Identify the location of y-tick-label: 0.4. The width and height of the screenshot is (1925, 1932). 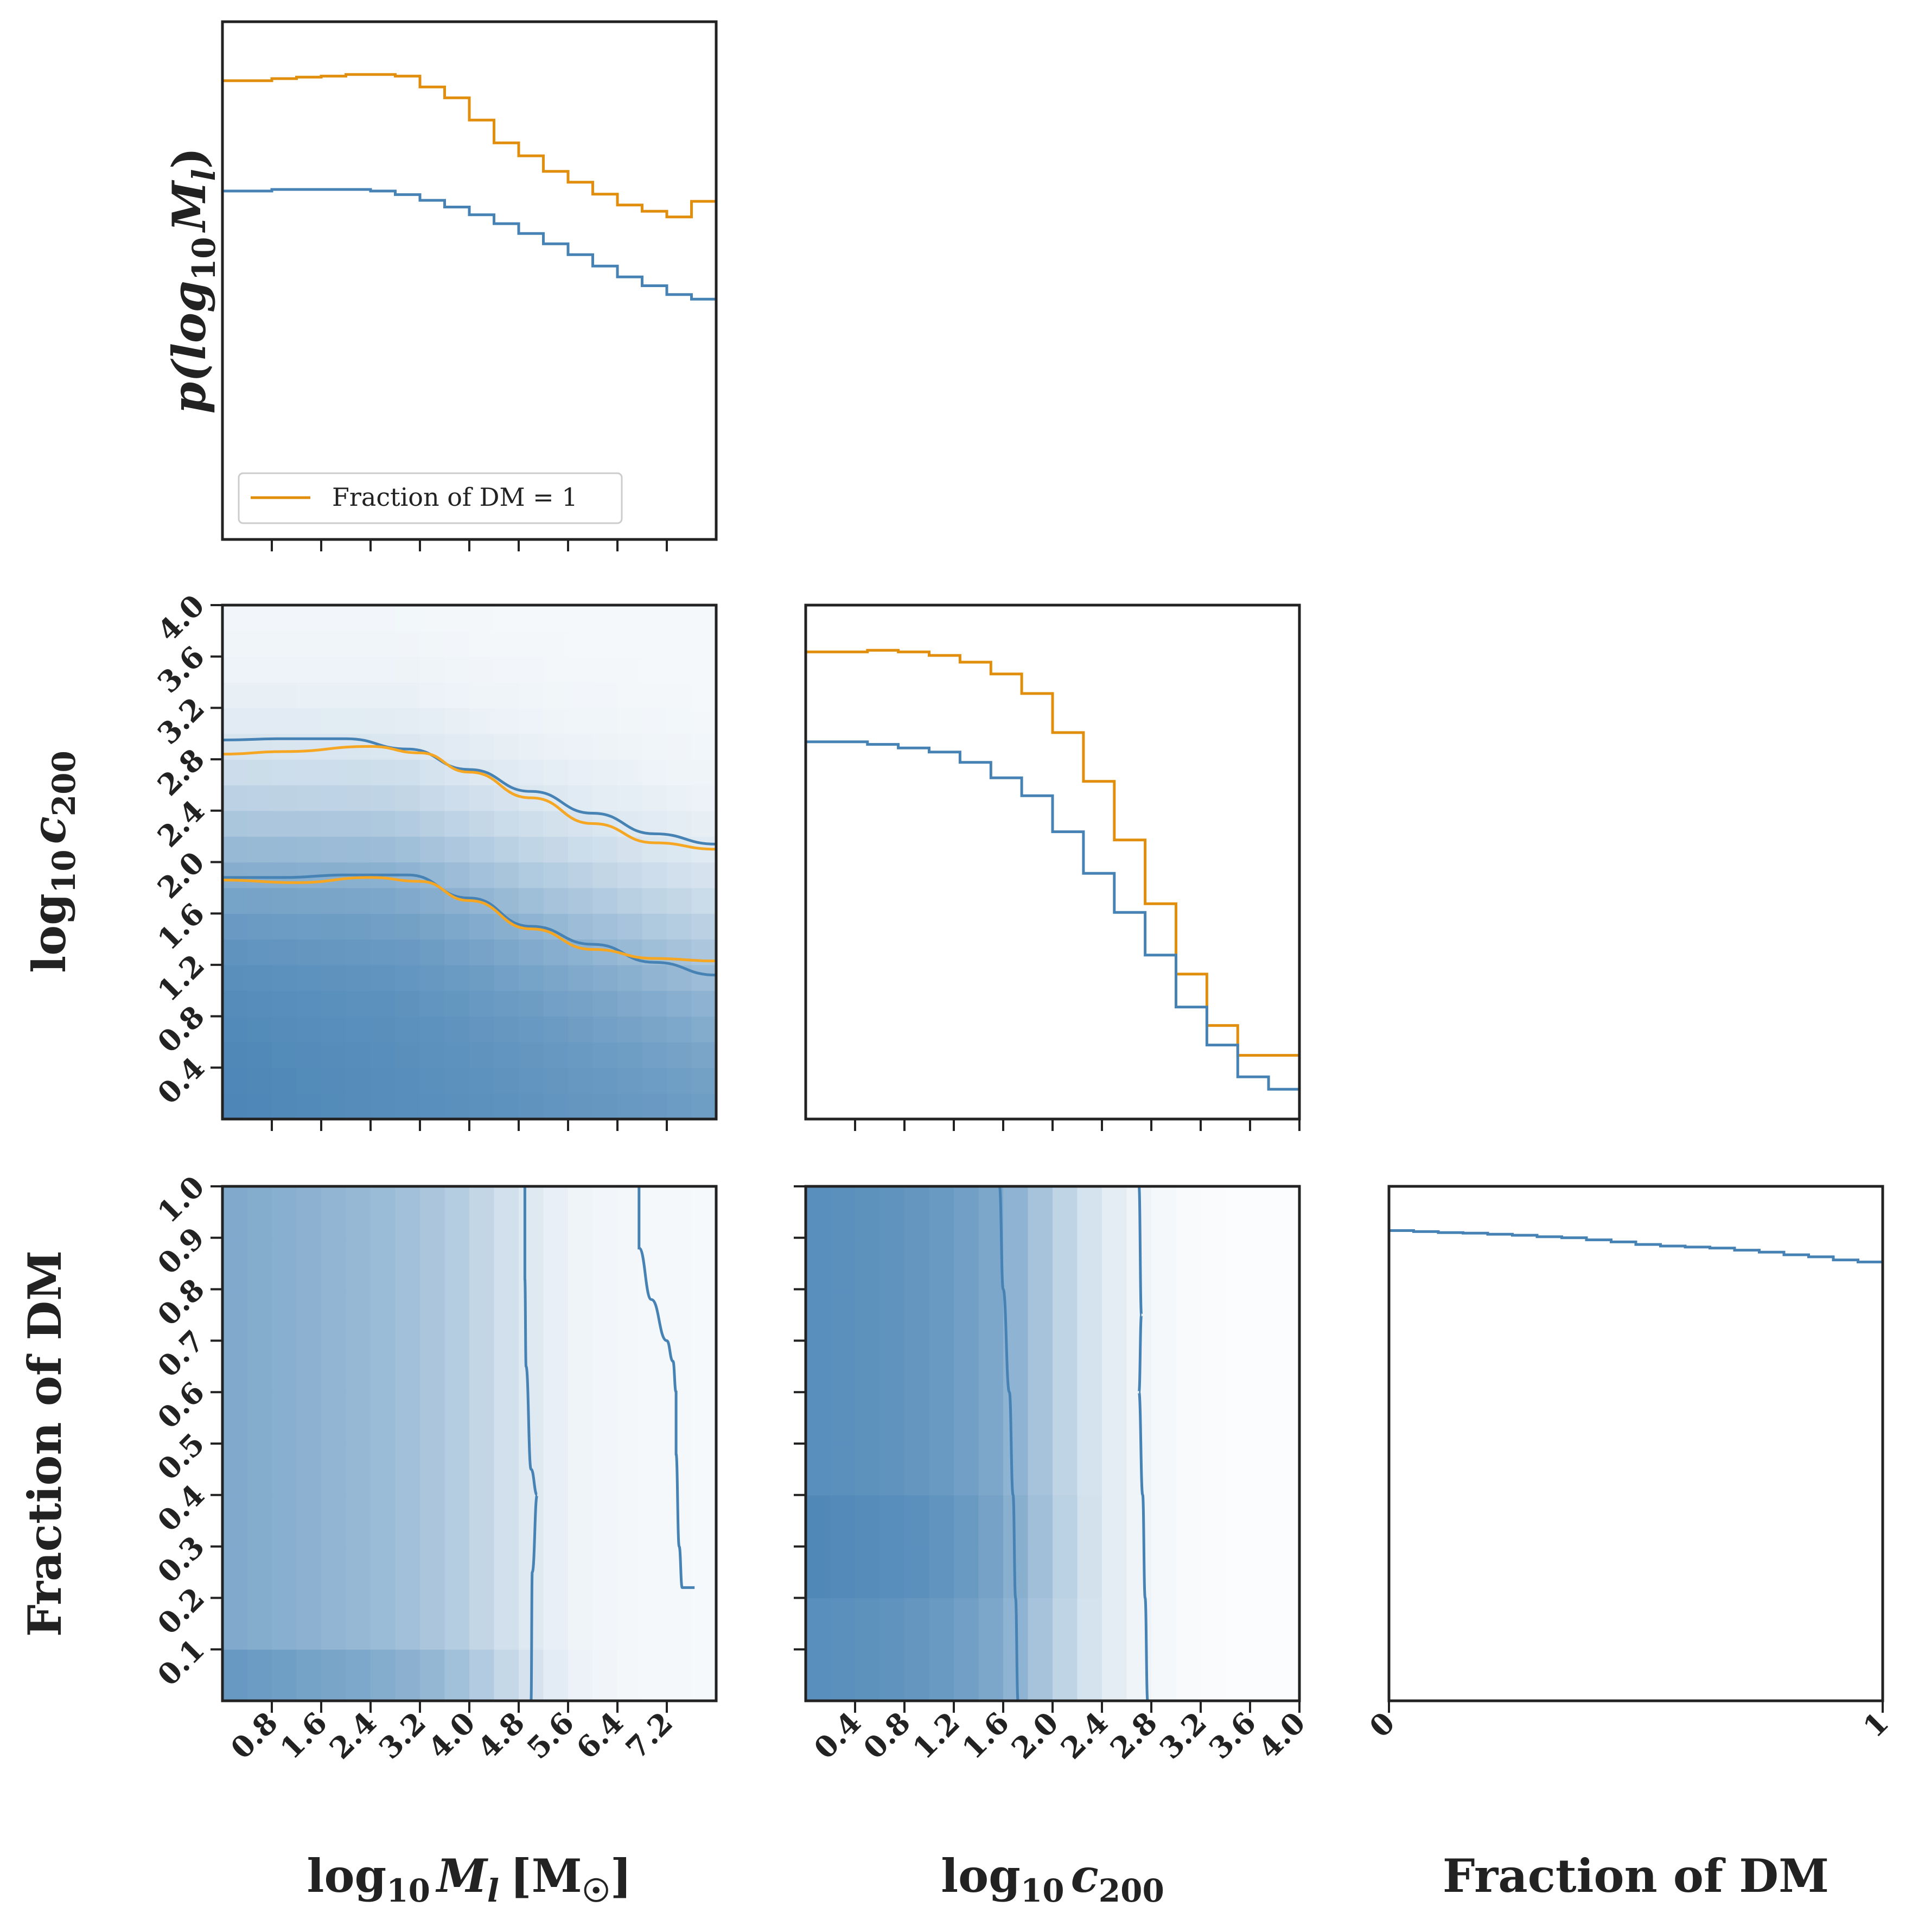
(181, 1509).